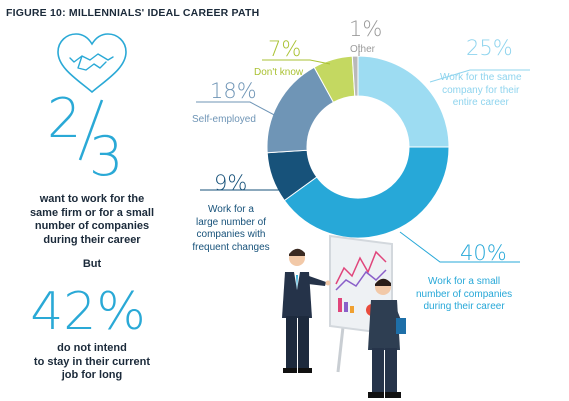 The image size is (569, 401). I want to click on slice-label-line: Work for a small, so click(464, 281).